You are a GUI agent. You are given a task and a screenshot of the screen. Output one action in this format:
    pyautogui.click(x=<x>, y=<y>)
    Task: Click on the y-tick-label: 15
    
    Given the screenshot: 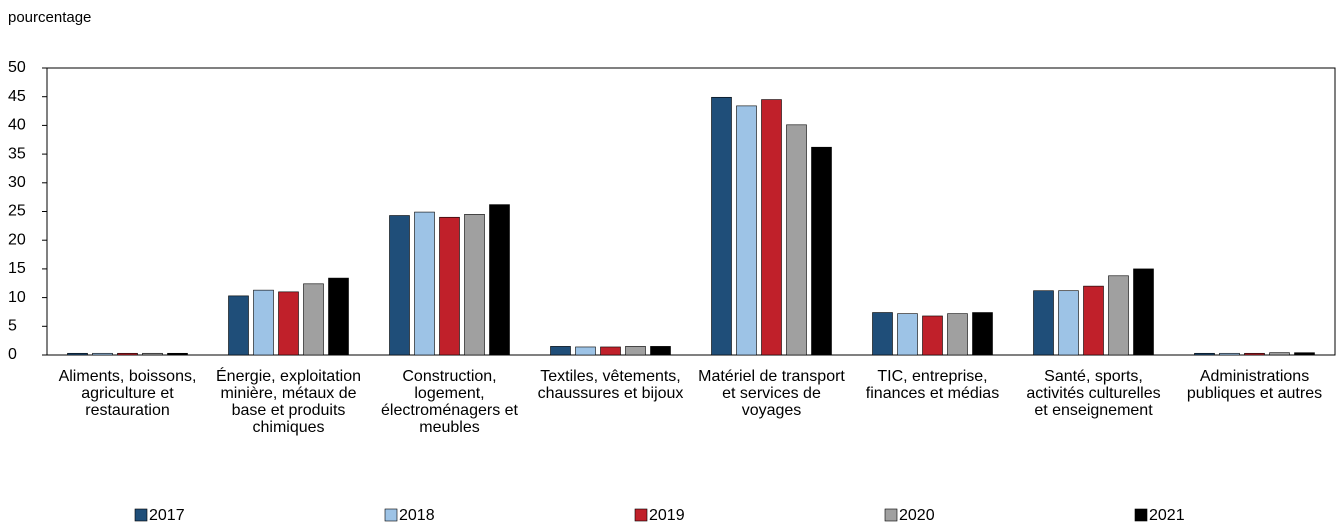 What is the action you would take?
    pyautogui.click(x=17, y=268)
    